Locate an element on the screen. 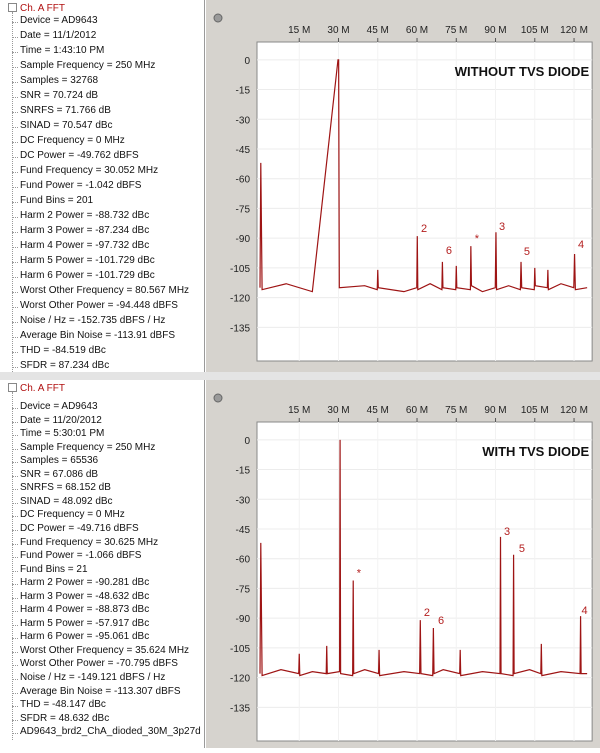 This screenshot has height=753, width=600. chart-title: WITHOUT TVS DIODE is located at coordinates (522, 71).